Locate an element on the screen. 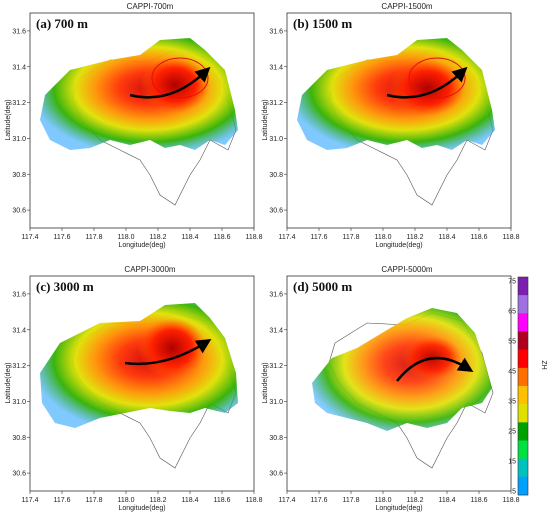  panel-label: (b) 1500 m is located at coordinates (322, 23).